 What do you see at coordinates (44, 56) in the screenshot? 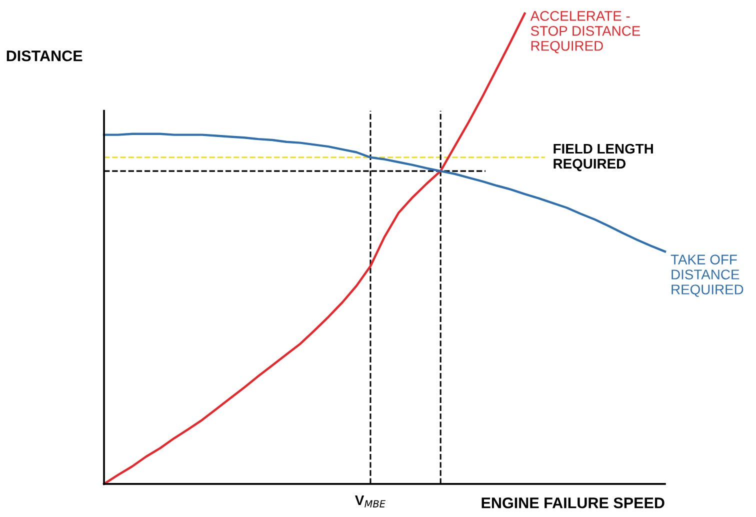
I see `y-axis-title: DISTANCE` at bounding box center [44, 56].